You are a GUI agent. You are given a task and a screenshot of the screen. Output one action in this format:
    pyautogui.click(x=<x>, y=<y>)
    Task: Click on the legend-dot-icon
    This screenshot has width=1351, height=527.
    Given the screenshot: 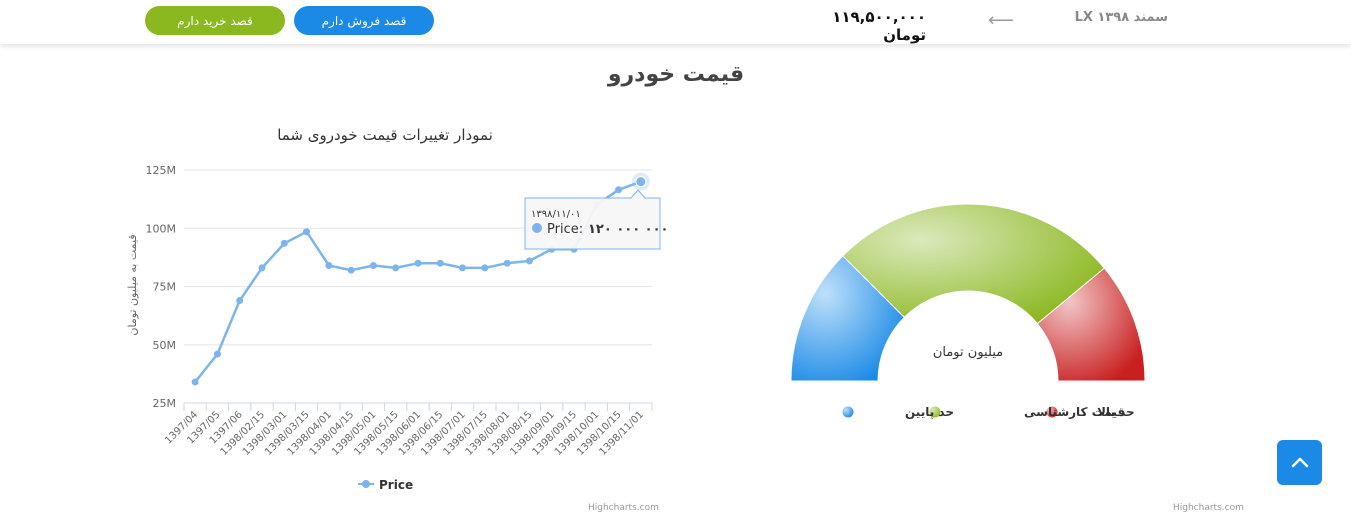 What is the action you would take?
    pyautogui.click(x=366, y=484)
    